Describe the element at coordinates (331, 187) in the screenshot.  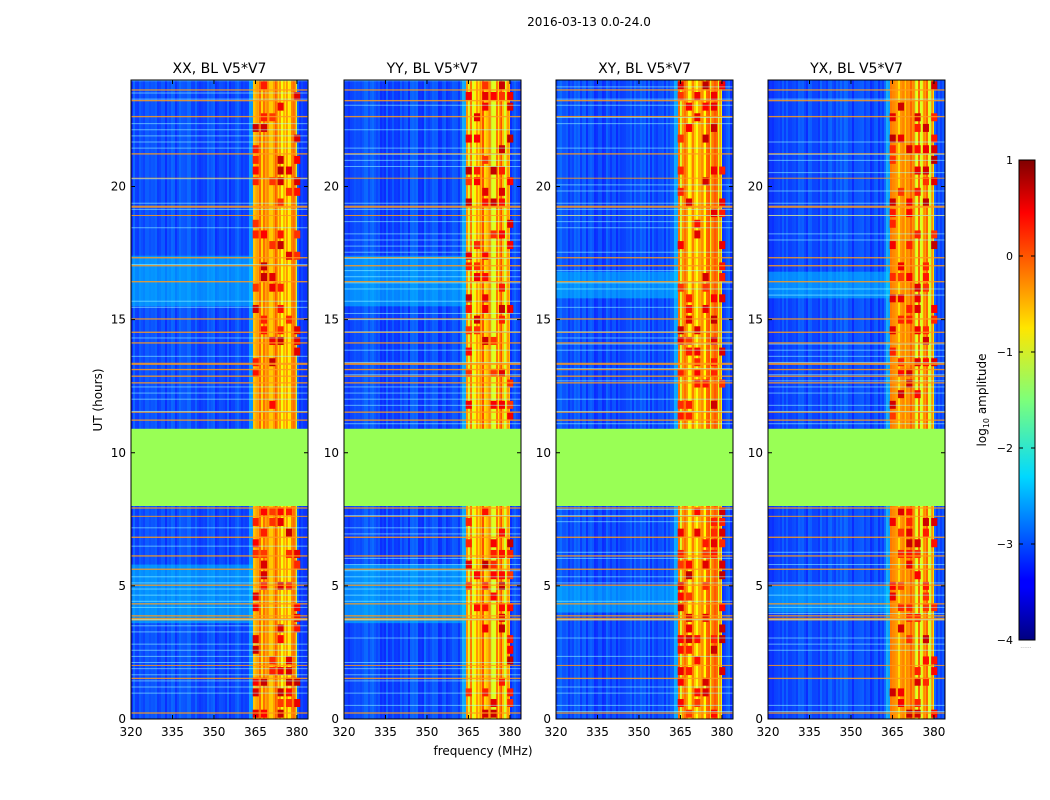
I see `y-tick-label: 20` at that location.